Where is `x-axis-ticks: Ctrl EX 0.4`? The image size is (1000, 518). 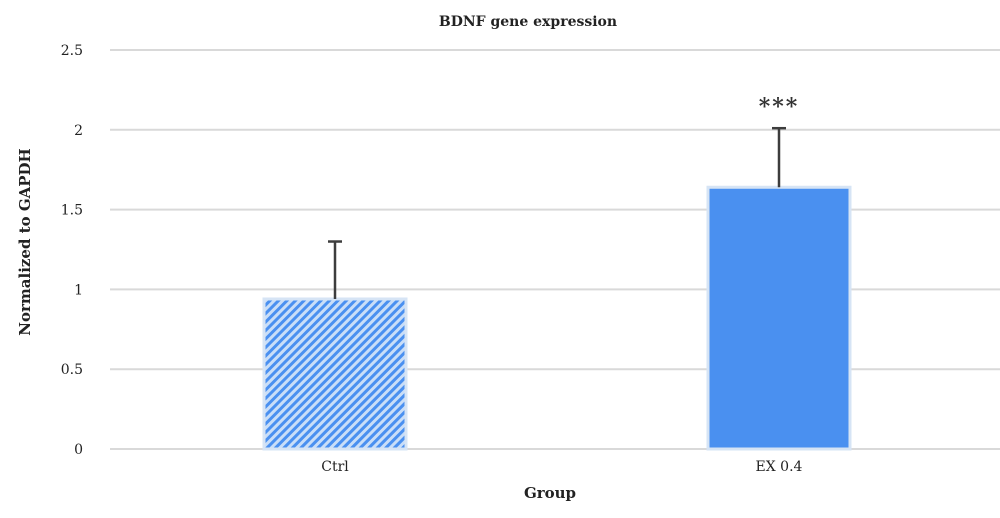
x-axis-ticks: Ctrl EX 0.4 is located at coordinates (561, 467).